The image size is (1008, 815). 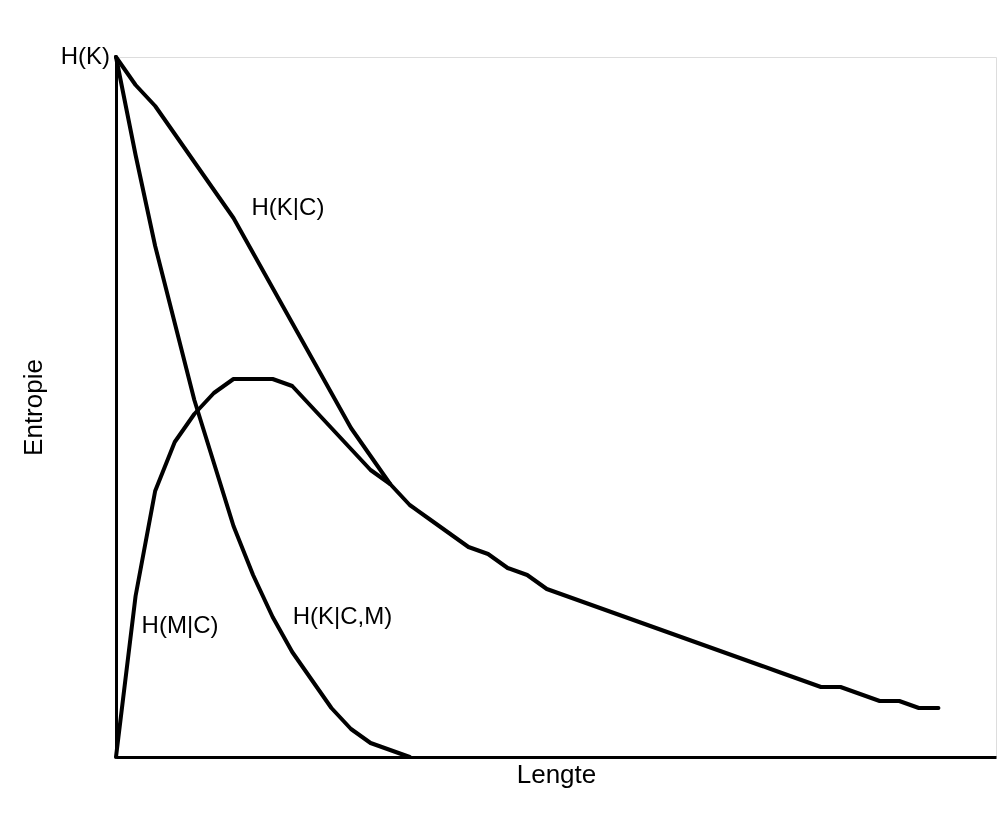 I want to click on series-label: H(M|C), so click(x=180, y=624).